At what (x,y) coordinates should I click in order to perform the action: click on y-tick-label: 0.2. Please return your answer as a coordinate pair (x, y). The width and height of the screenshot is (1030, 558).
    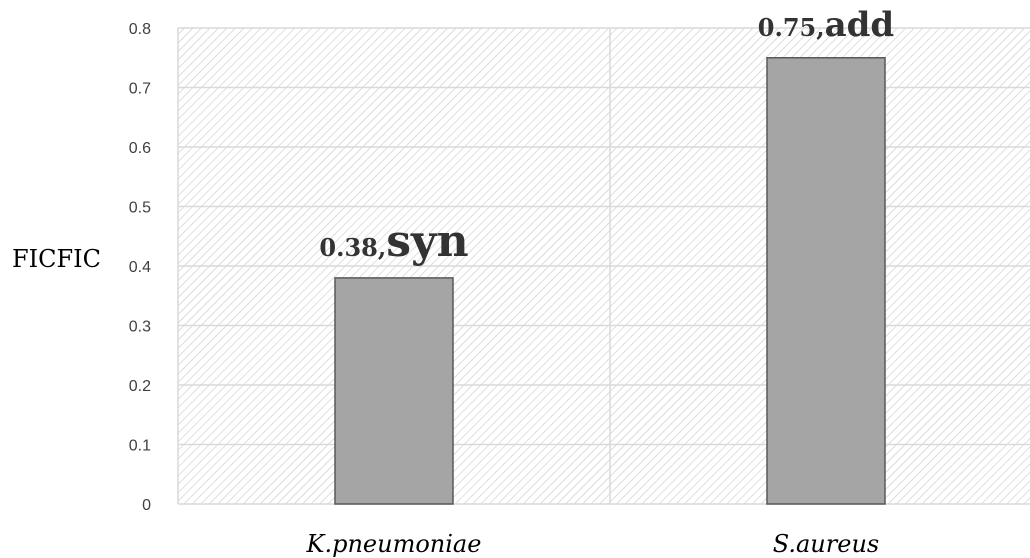
    Looking at the image, I should click on (140, 386).